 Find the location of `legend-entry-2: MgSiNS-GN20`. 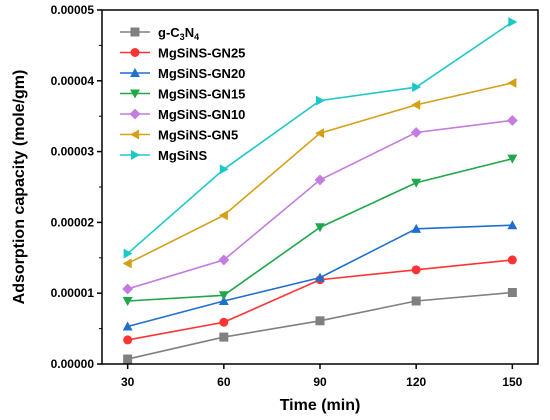

legend-entry-2: MgSiNS-GN20 is located at coordinates (182, 73).